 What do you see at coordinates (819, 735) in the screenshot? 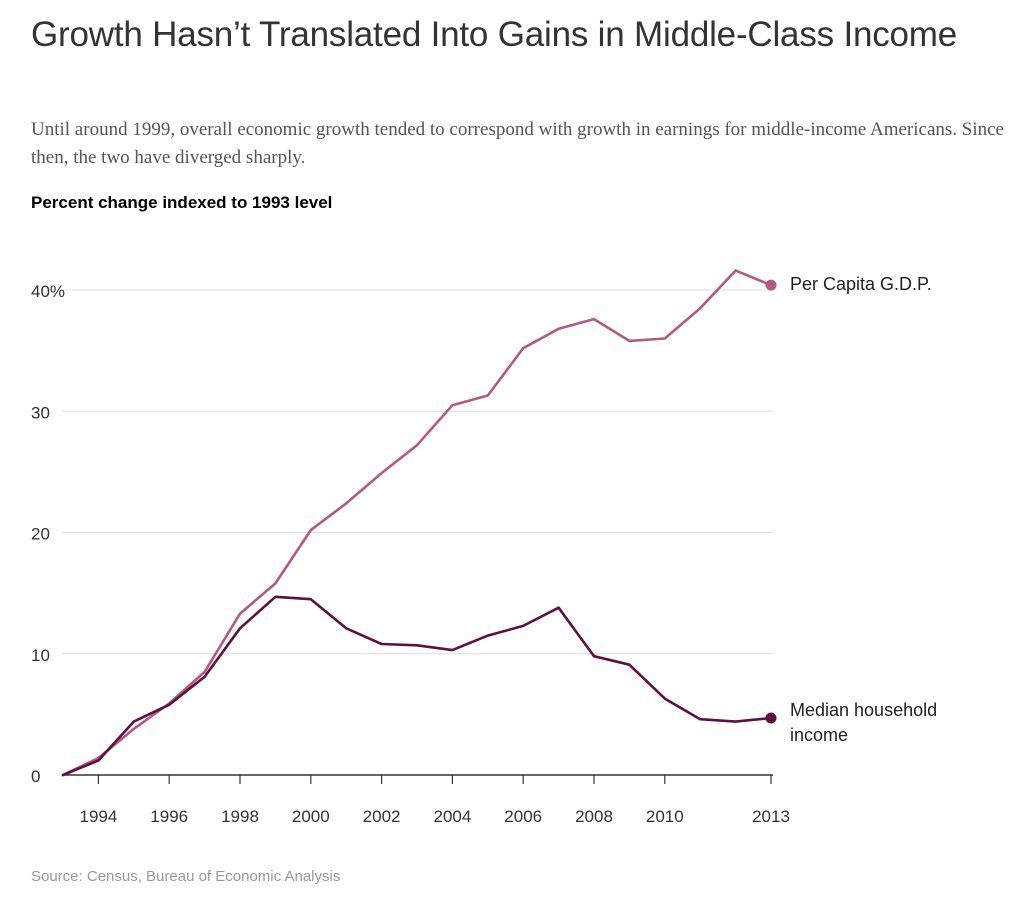
I see `series-label-income: income` at bounding box center [819, 735].